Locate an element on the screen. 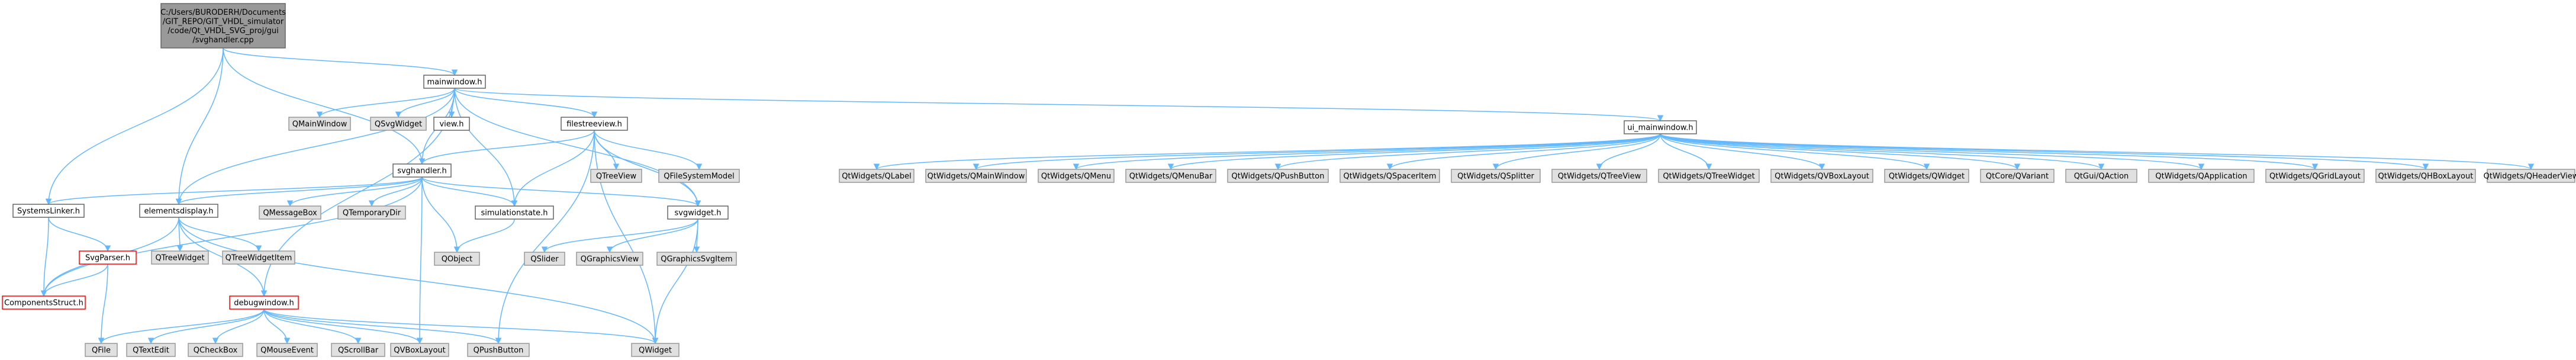  edge-svghandler_h-to-systemslinker_h is located at coordinates (235, 190).